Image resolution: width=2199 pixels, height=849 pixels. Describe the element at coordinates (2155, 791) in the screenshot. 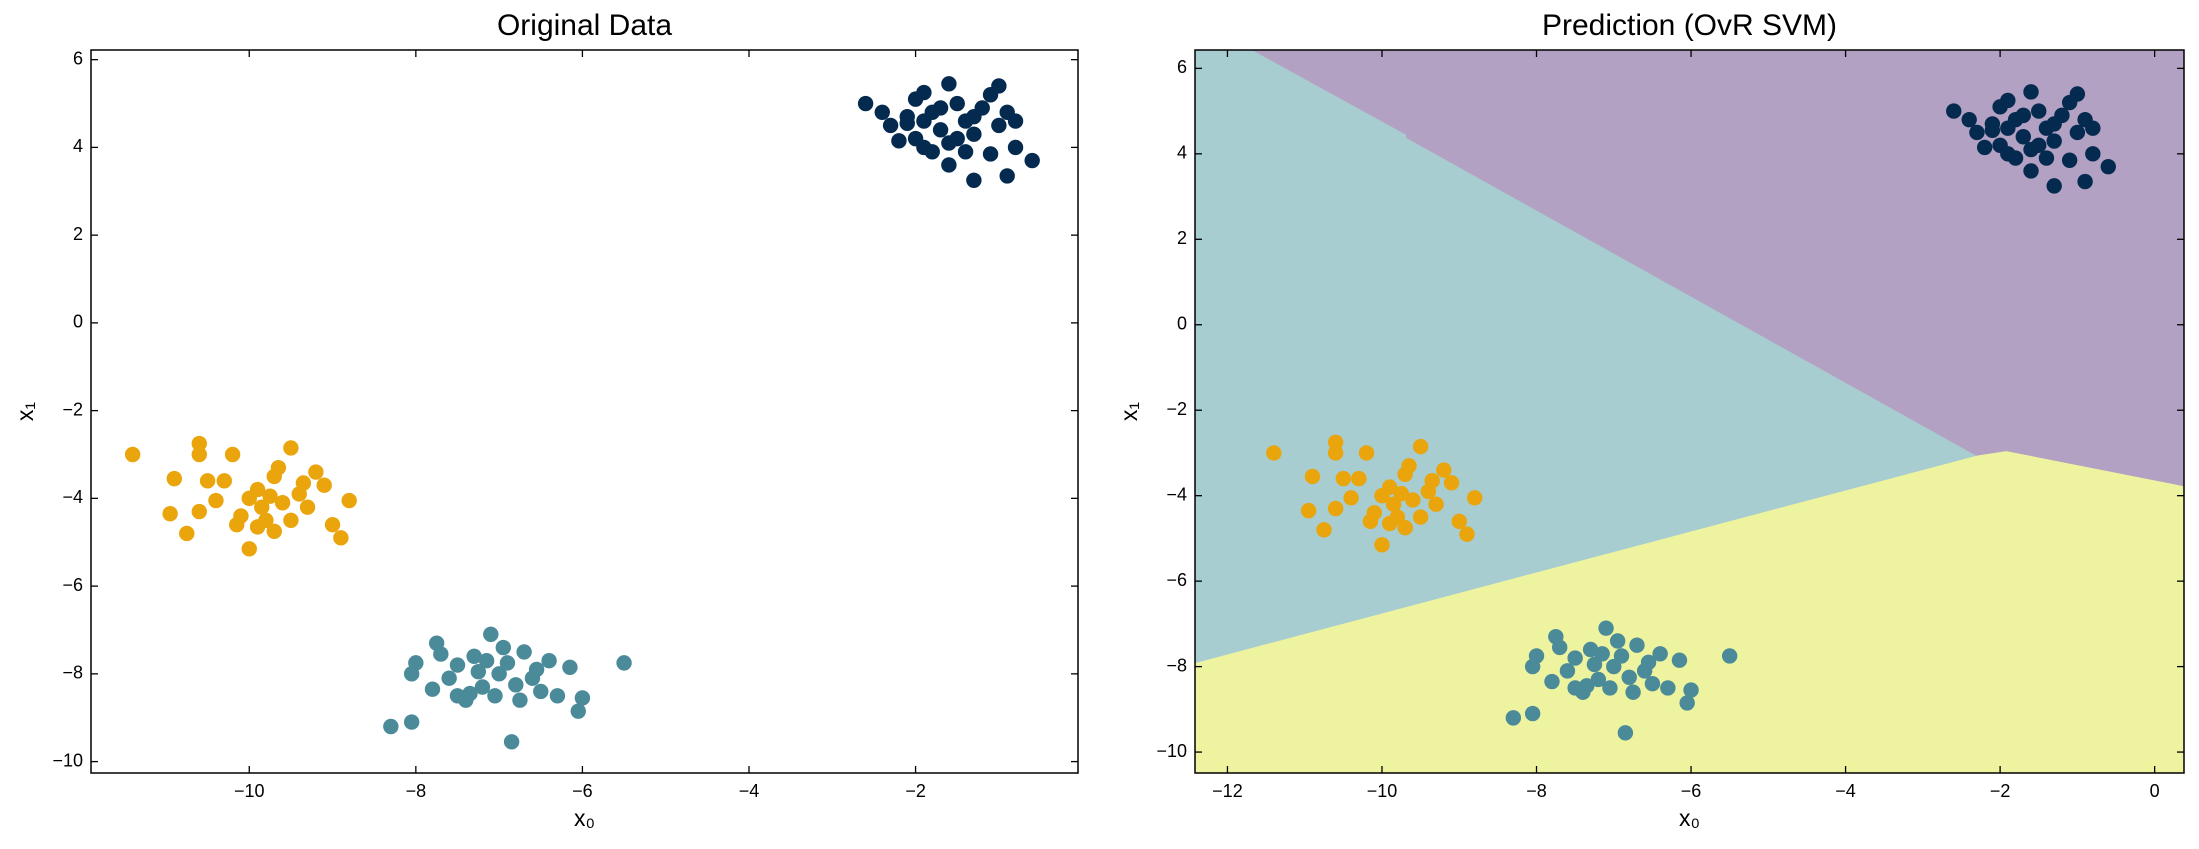

I see `x-tick-label: 0` at that location.